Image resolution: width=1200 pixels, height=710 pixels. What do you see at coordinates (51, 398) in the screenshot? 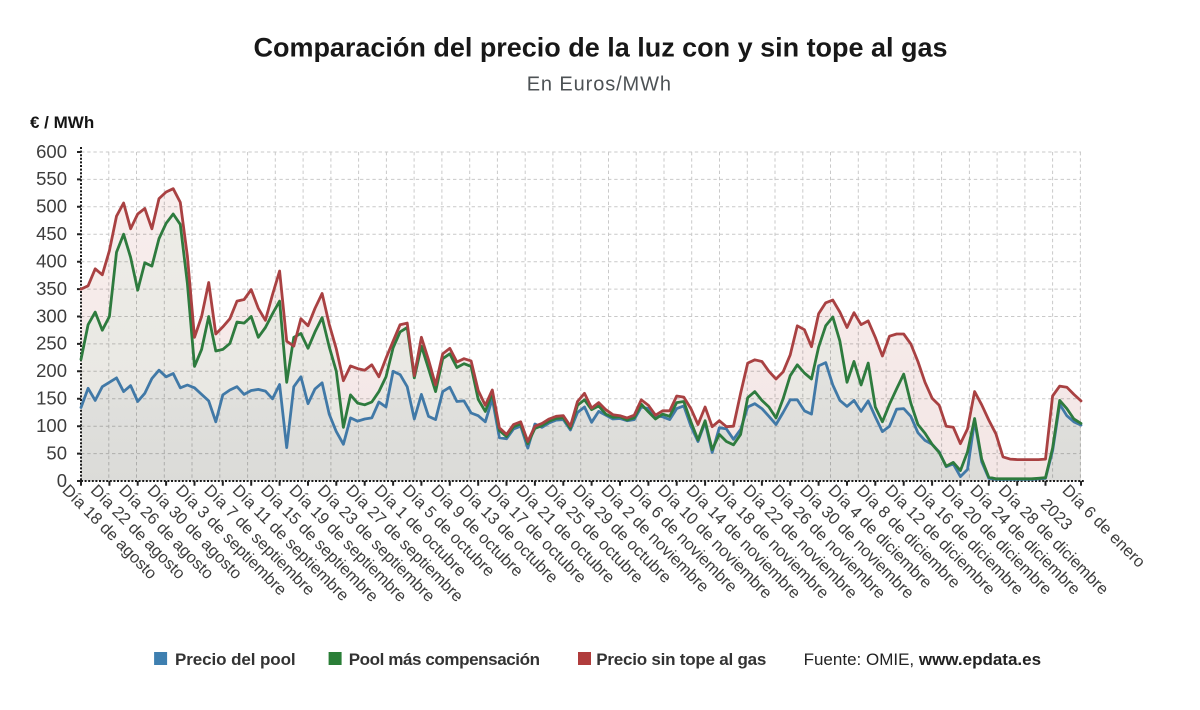
I see `svg-text: 150` at bounding box center [51, 398].